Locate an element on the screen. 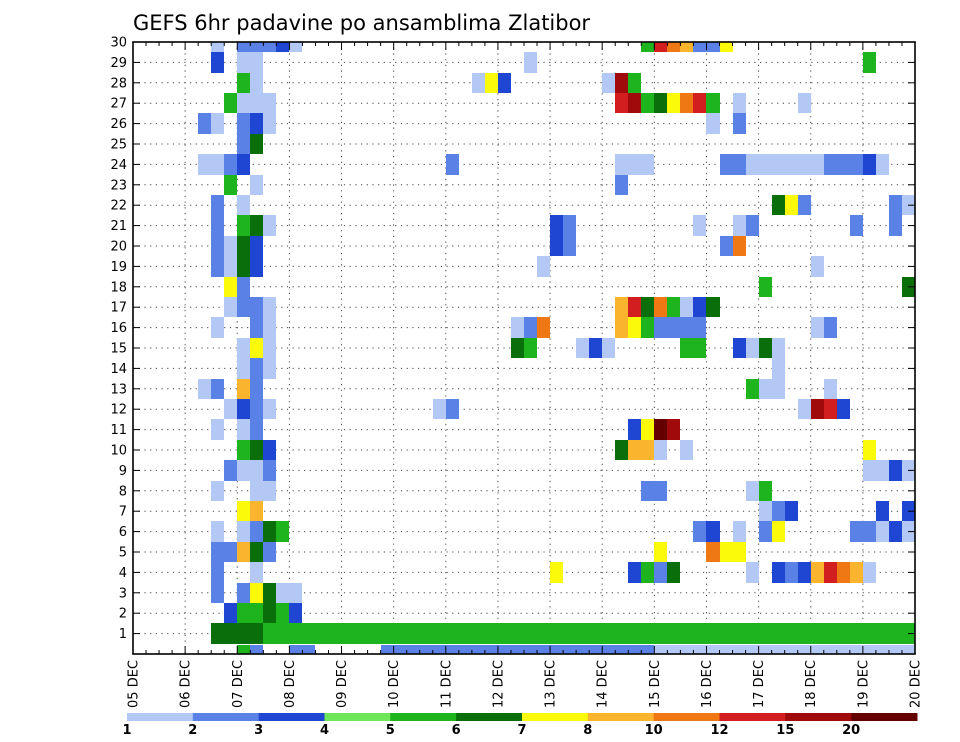  x-tick-label: 17 DEC is located at coordinates (759, 684).